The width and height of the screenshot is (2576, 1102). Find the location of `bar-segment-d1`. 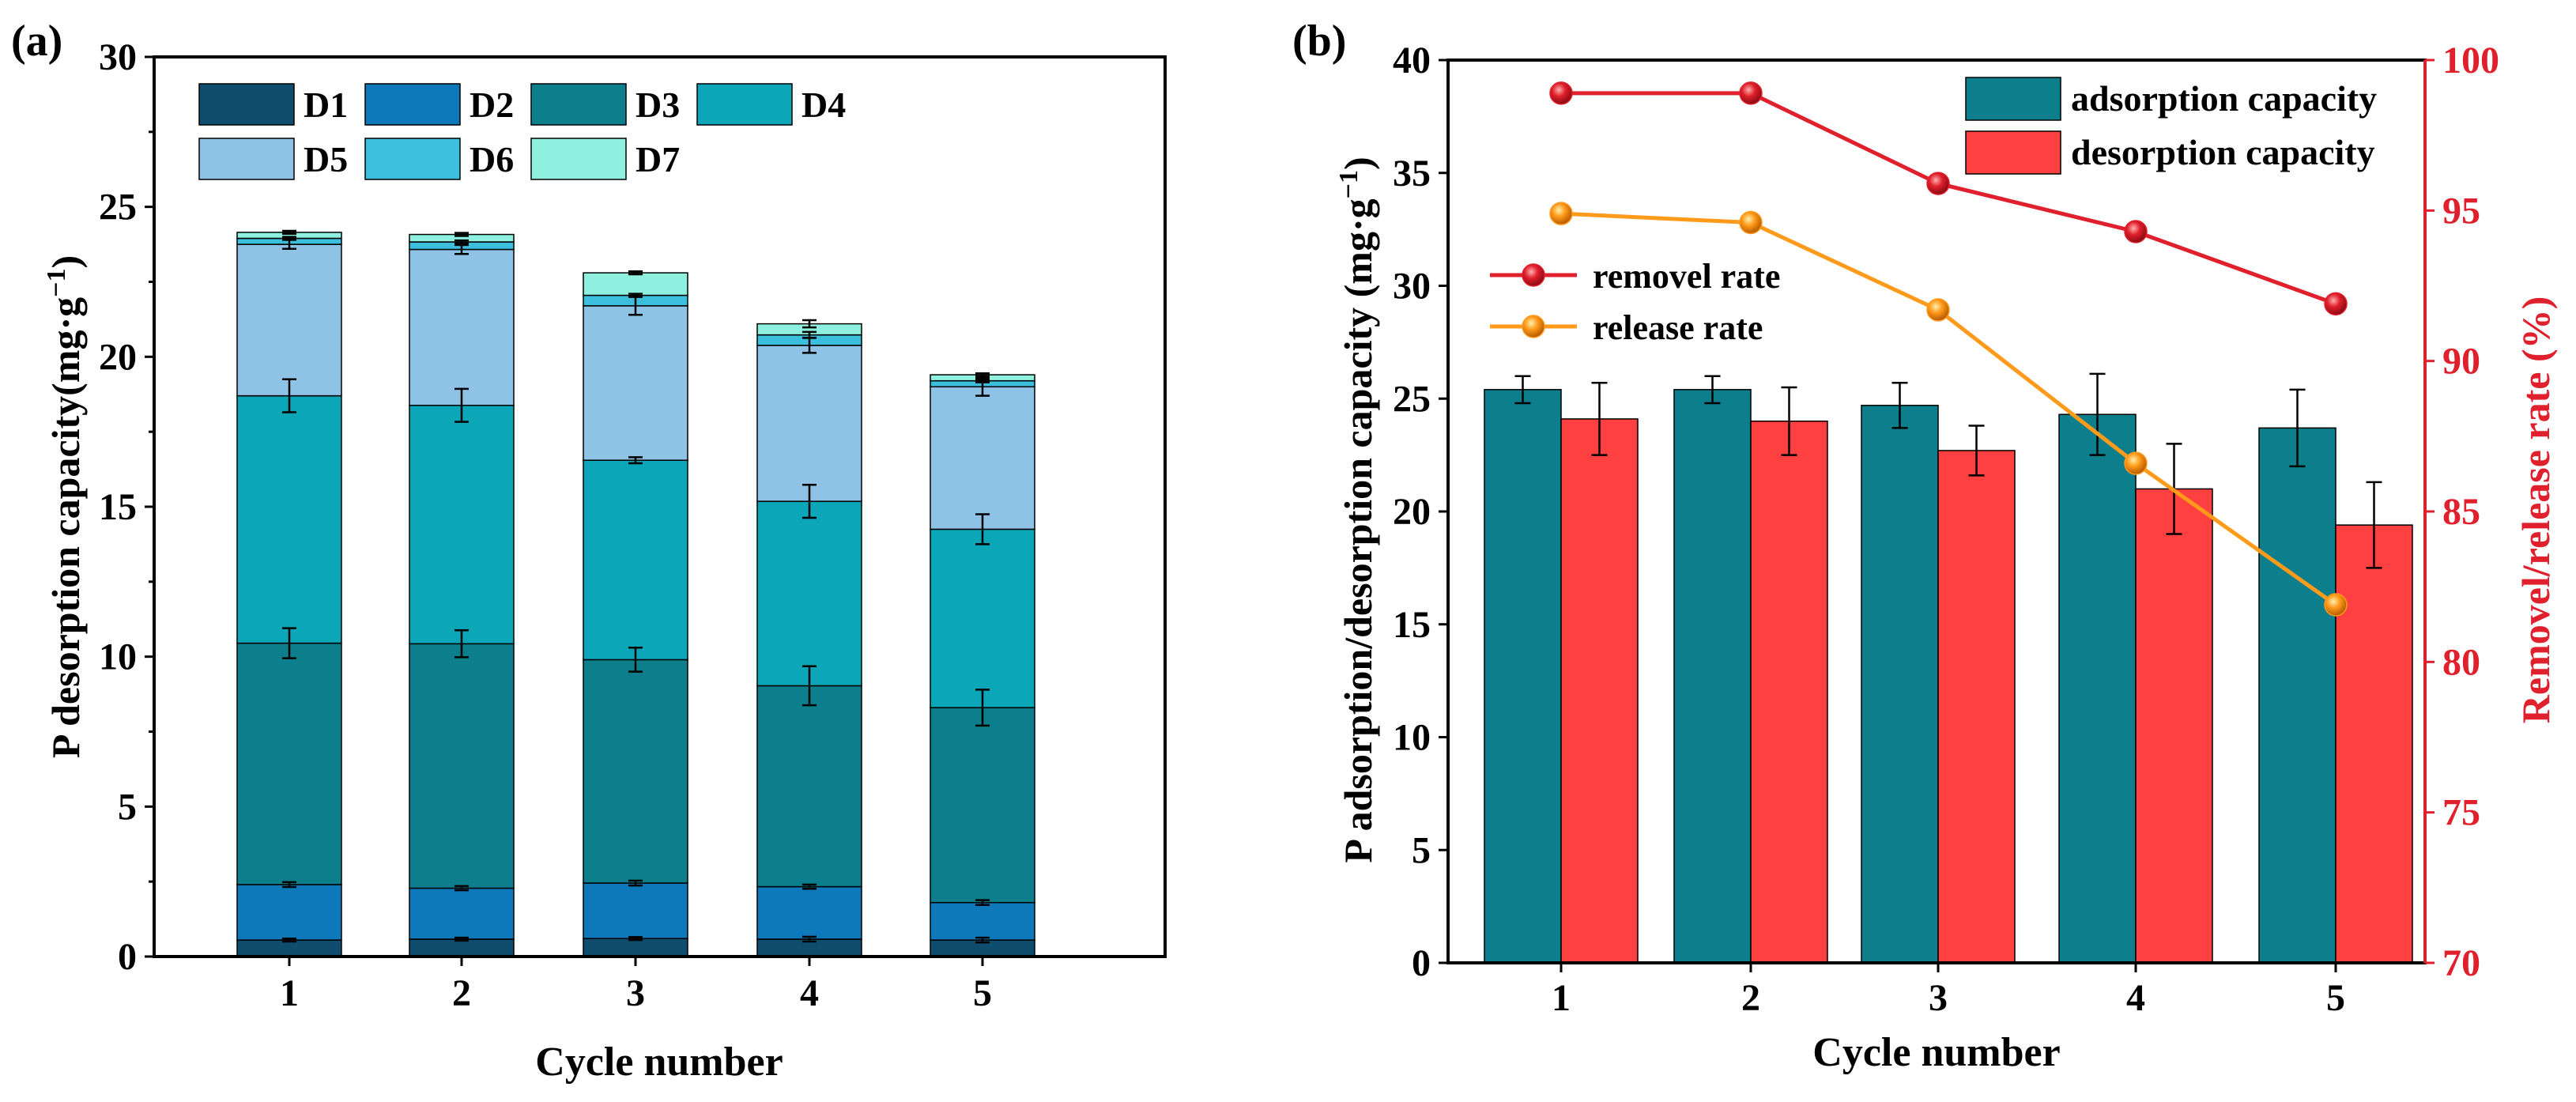

bar-segment-d1 is located at coordinates (635, 948).